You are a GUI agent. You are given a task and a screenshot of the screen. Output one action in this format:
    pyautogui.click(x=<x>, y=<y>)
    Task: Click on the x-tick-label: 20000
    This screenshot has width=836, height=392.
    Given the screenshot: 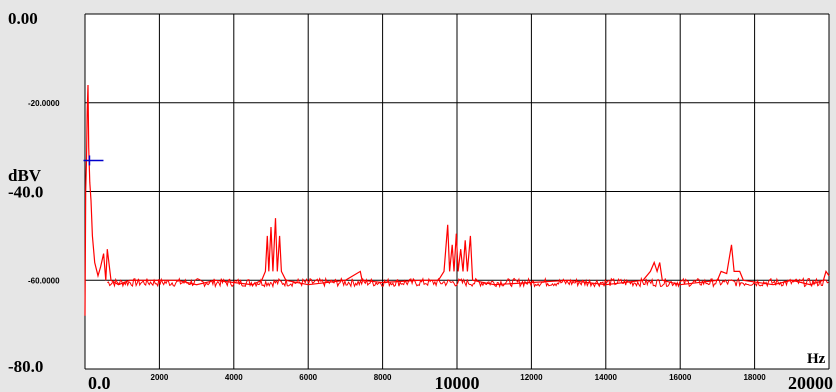 What is the action you would take?
    pyautogui.click(x=810, y=382)
    